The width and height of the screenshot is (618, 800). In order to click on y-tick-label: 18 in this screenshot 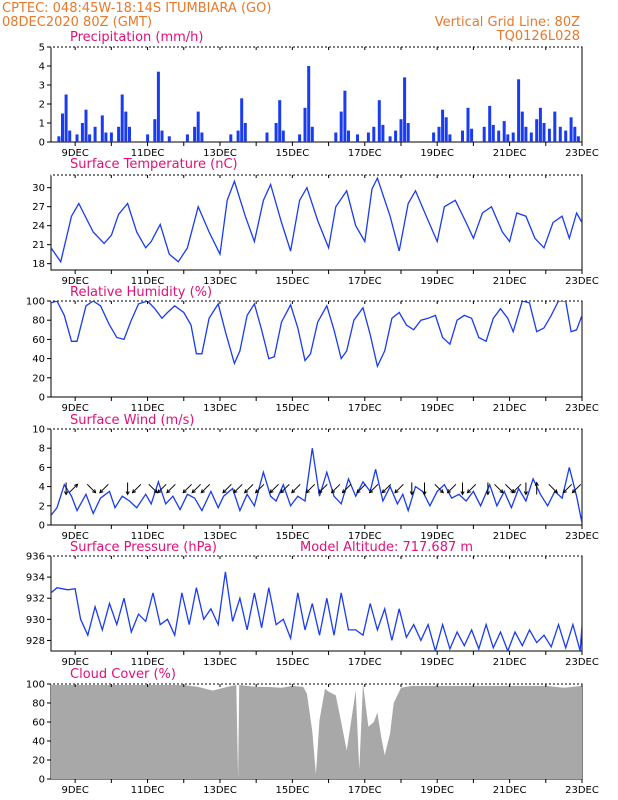, I will do `click(38, 264)`.